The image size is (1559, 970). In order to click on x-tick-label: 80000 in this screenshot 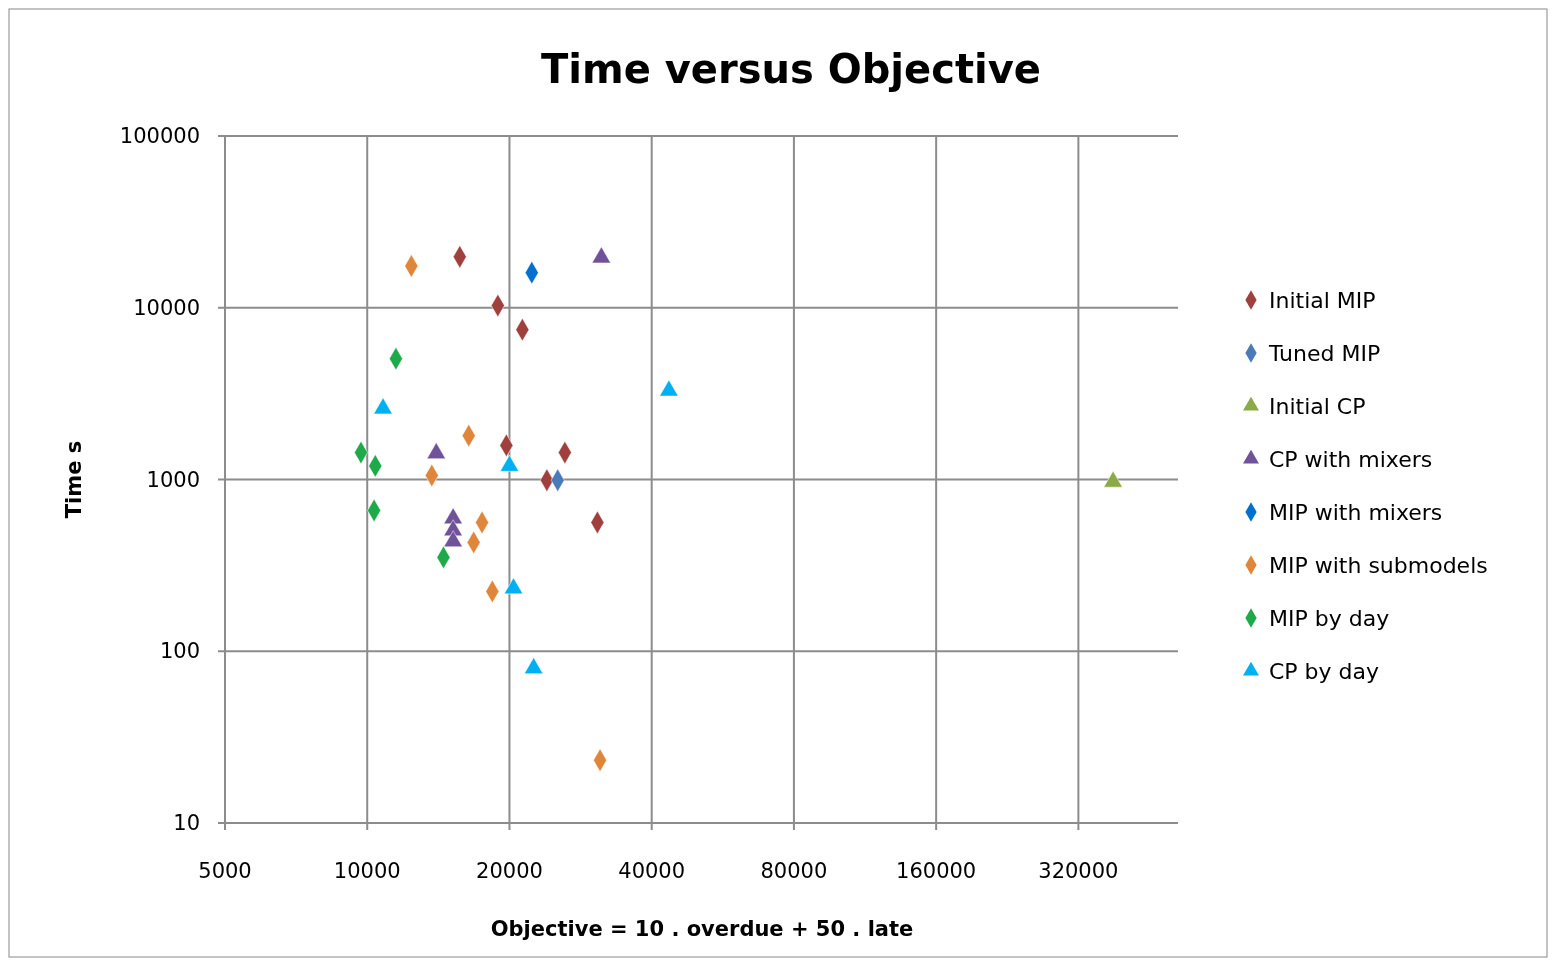, I will do `click(794, 871)`.